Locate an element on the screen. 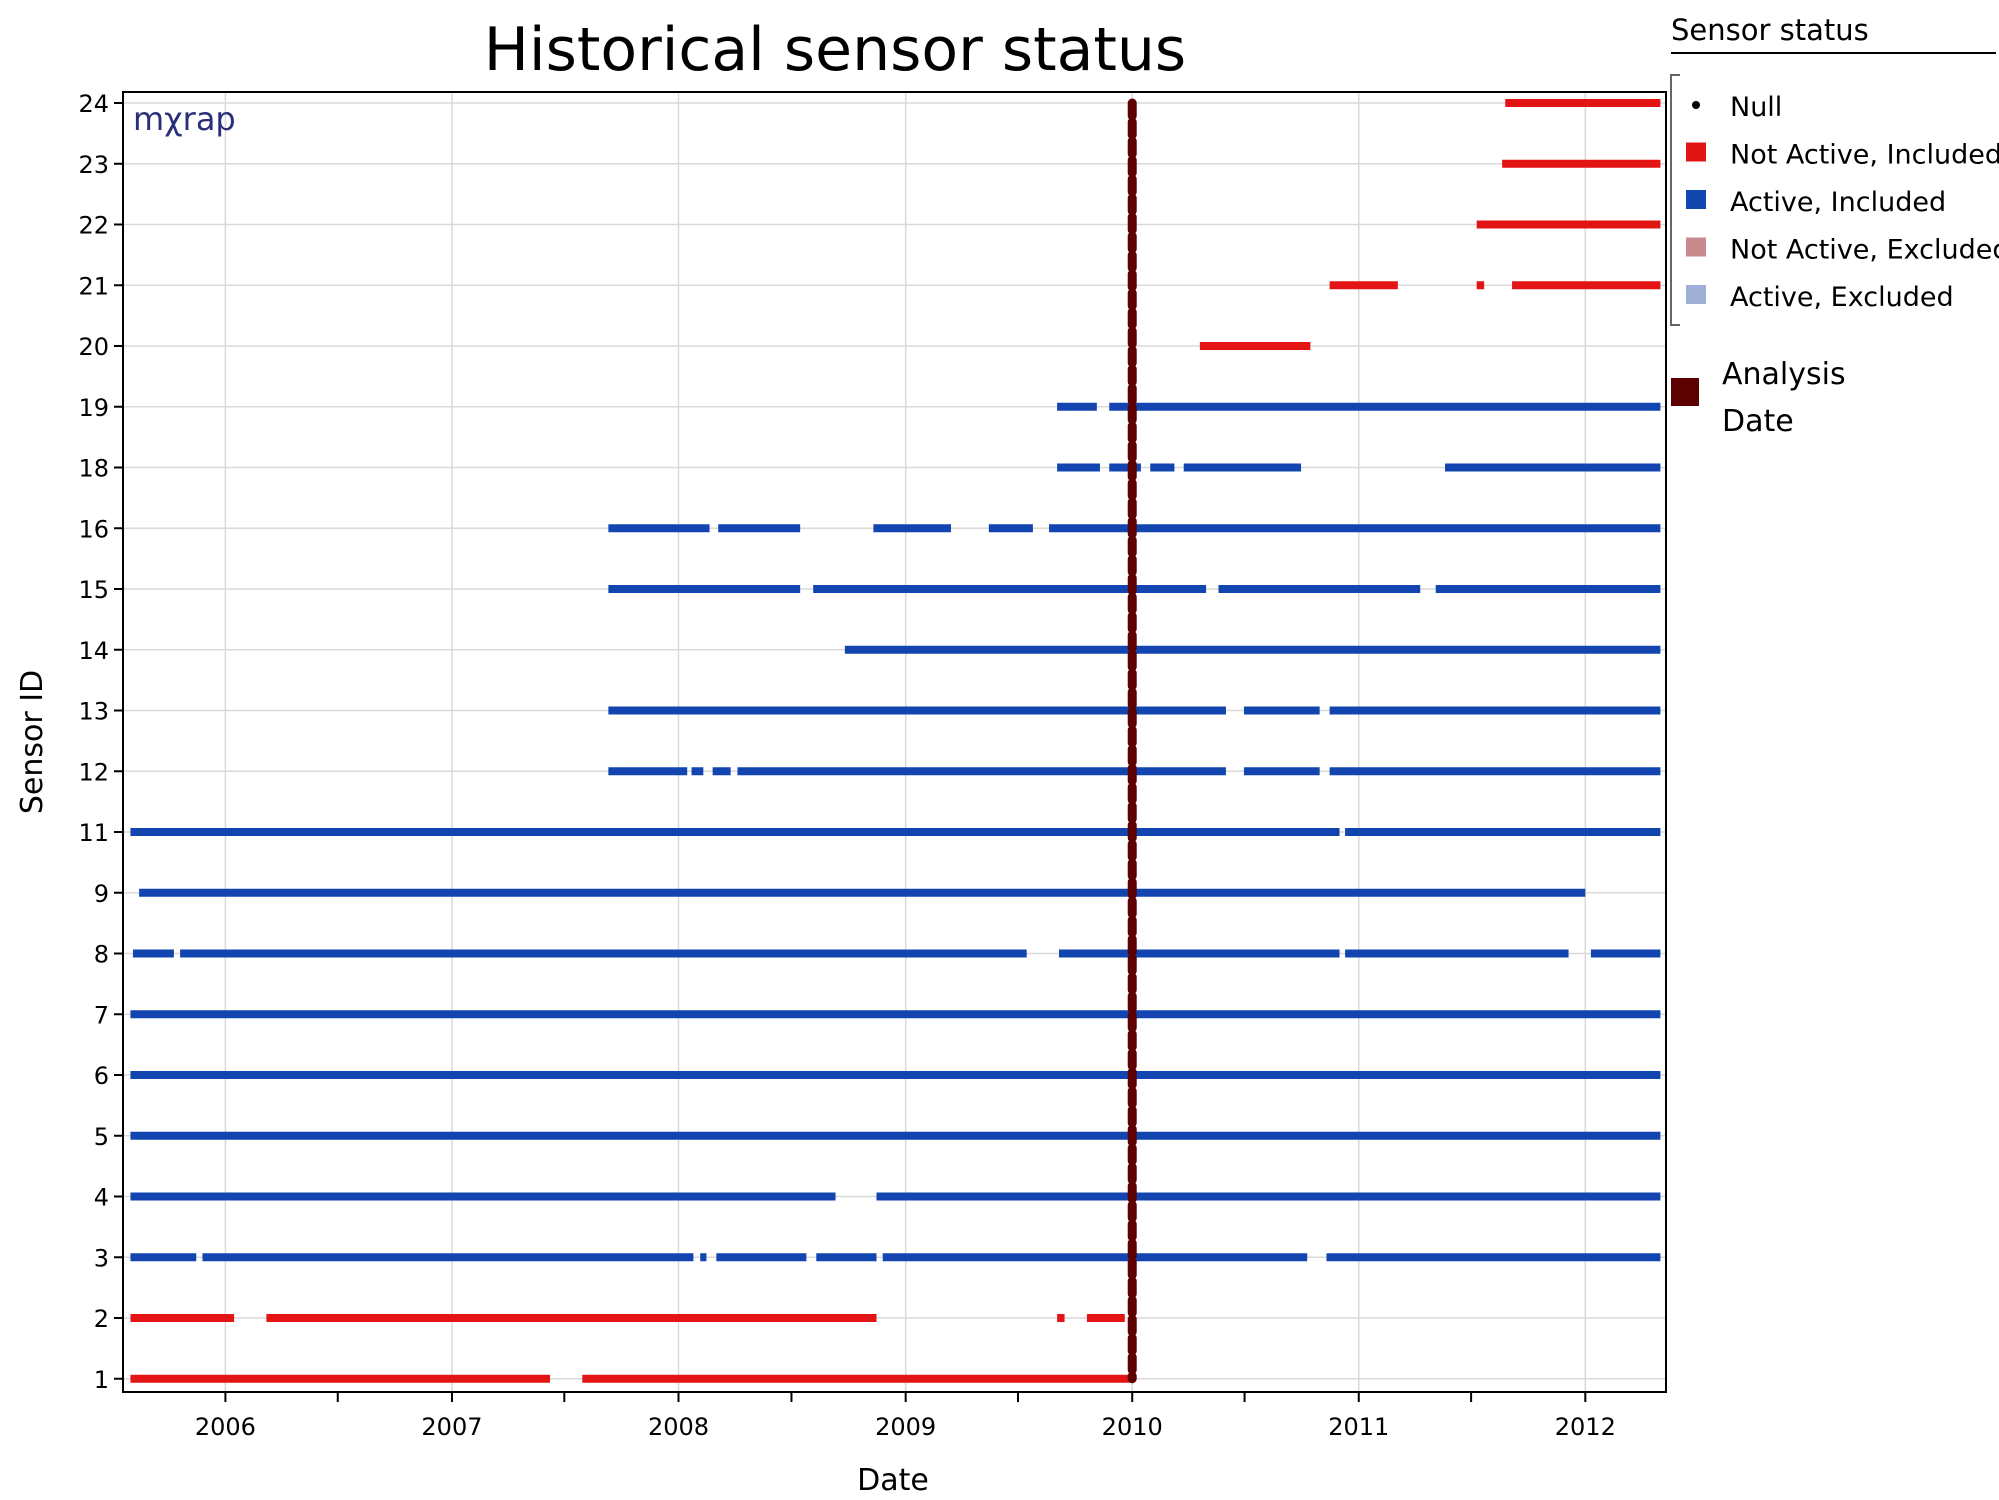  chart-title: Historical sensor status is located at coordinates (835, 50).